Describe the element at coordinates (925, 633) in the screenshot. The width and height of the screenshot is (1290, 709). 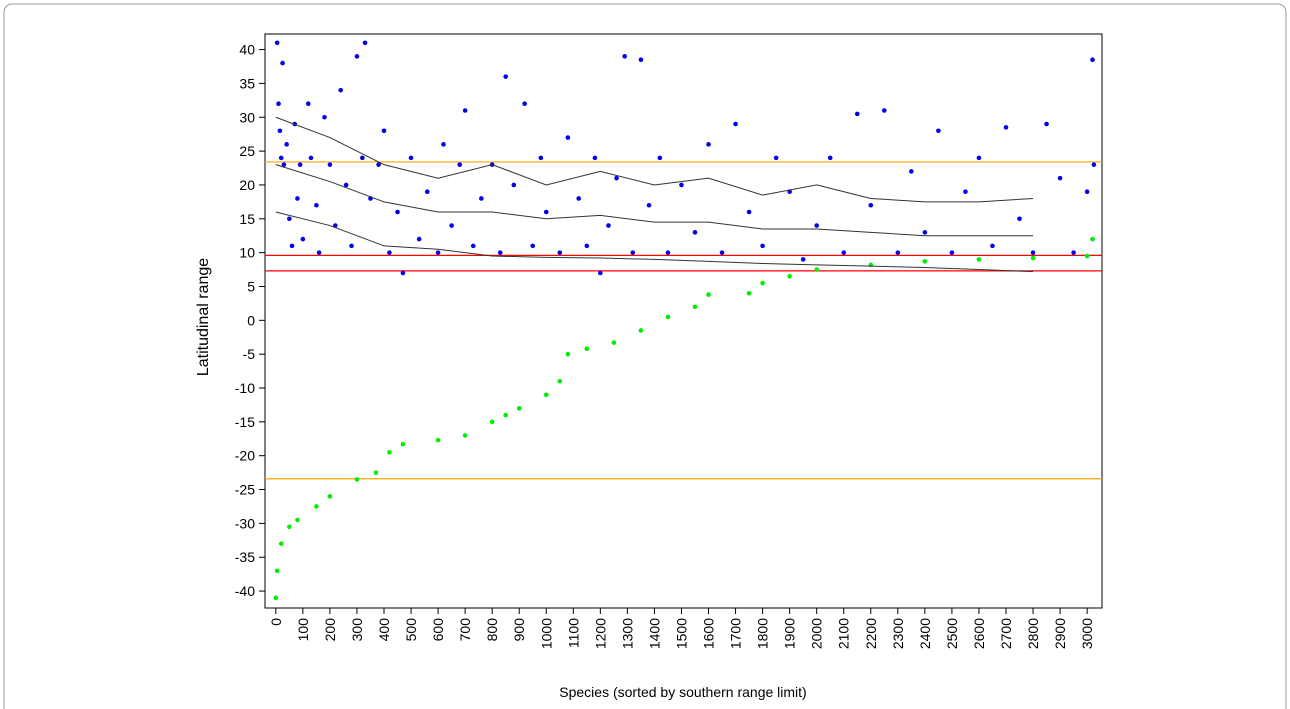
I see `x-tick-label: 2400` at that location.